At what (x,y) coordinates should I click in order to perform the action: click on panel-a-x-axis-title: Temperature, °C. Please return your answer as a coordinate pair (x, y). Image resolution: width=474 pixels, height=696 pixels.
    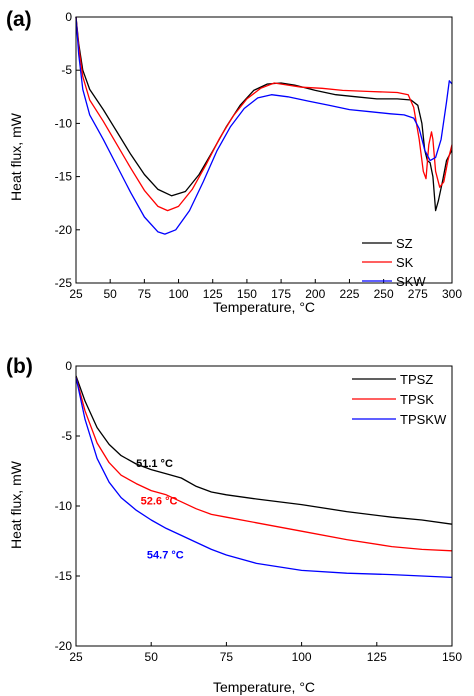
    Looking at the image, I should click on (264, 307).